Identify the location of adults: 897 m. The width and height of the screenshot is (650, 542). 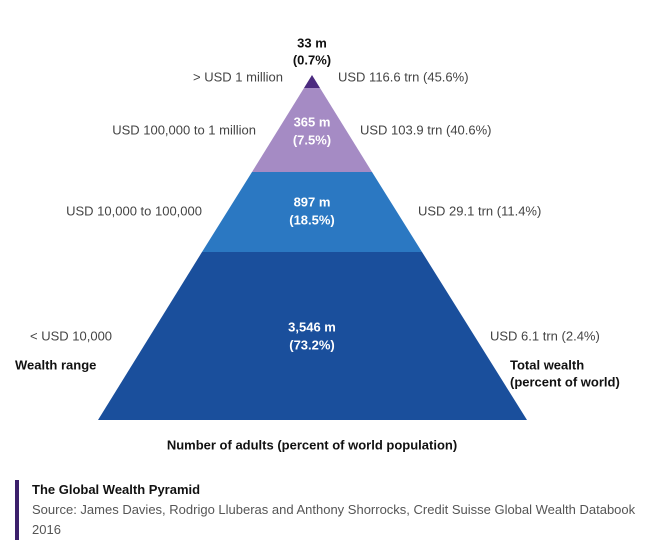
(312, 201).